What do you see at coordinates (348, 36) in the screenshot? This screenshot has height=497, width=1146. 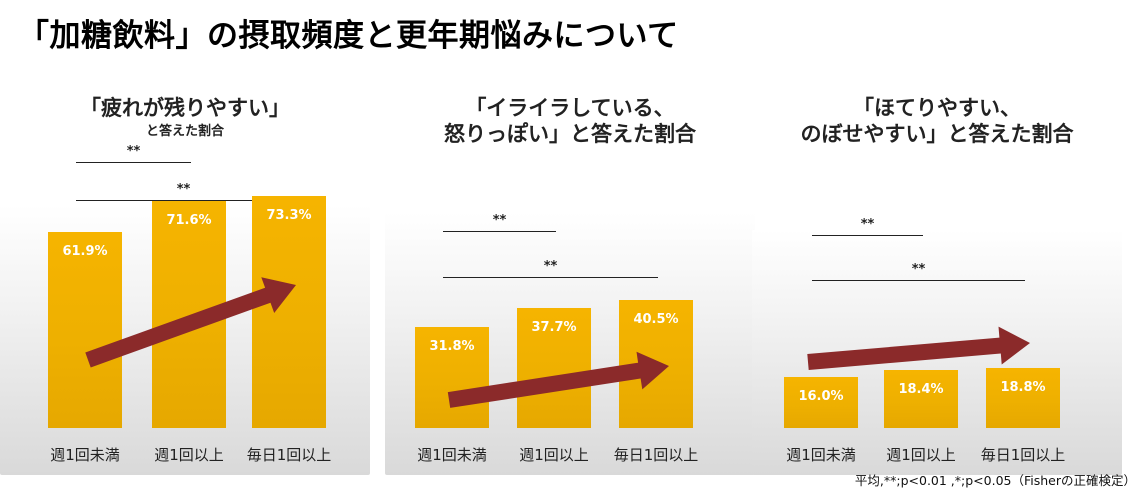 I see `page-title: 「加糖飲料」の摂取頻度と更年期悩みについて` at bounding box center [348, 36].